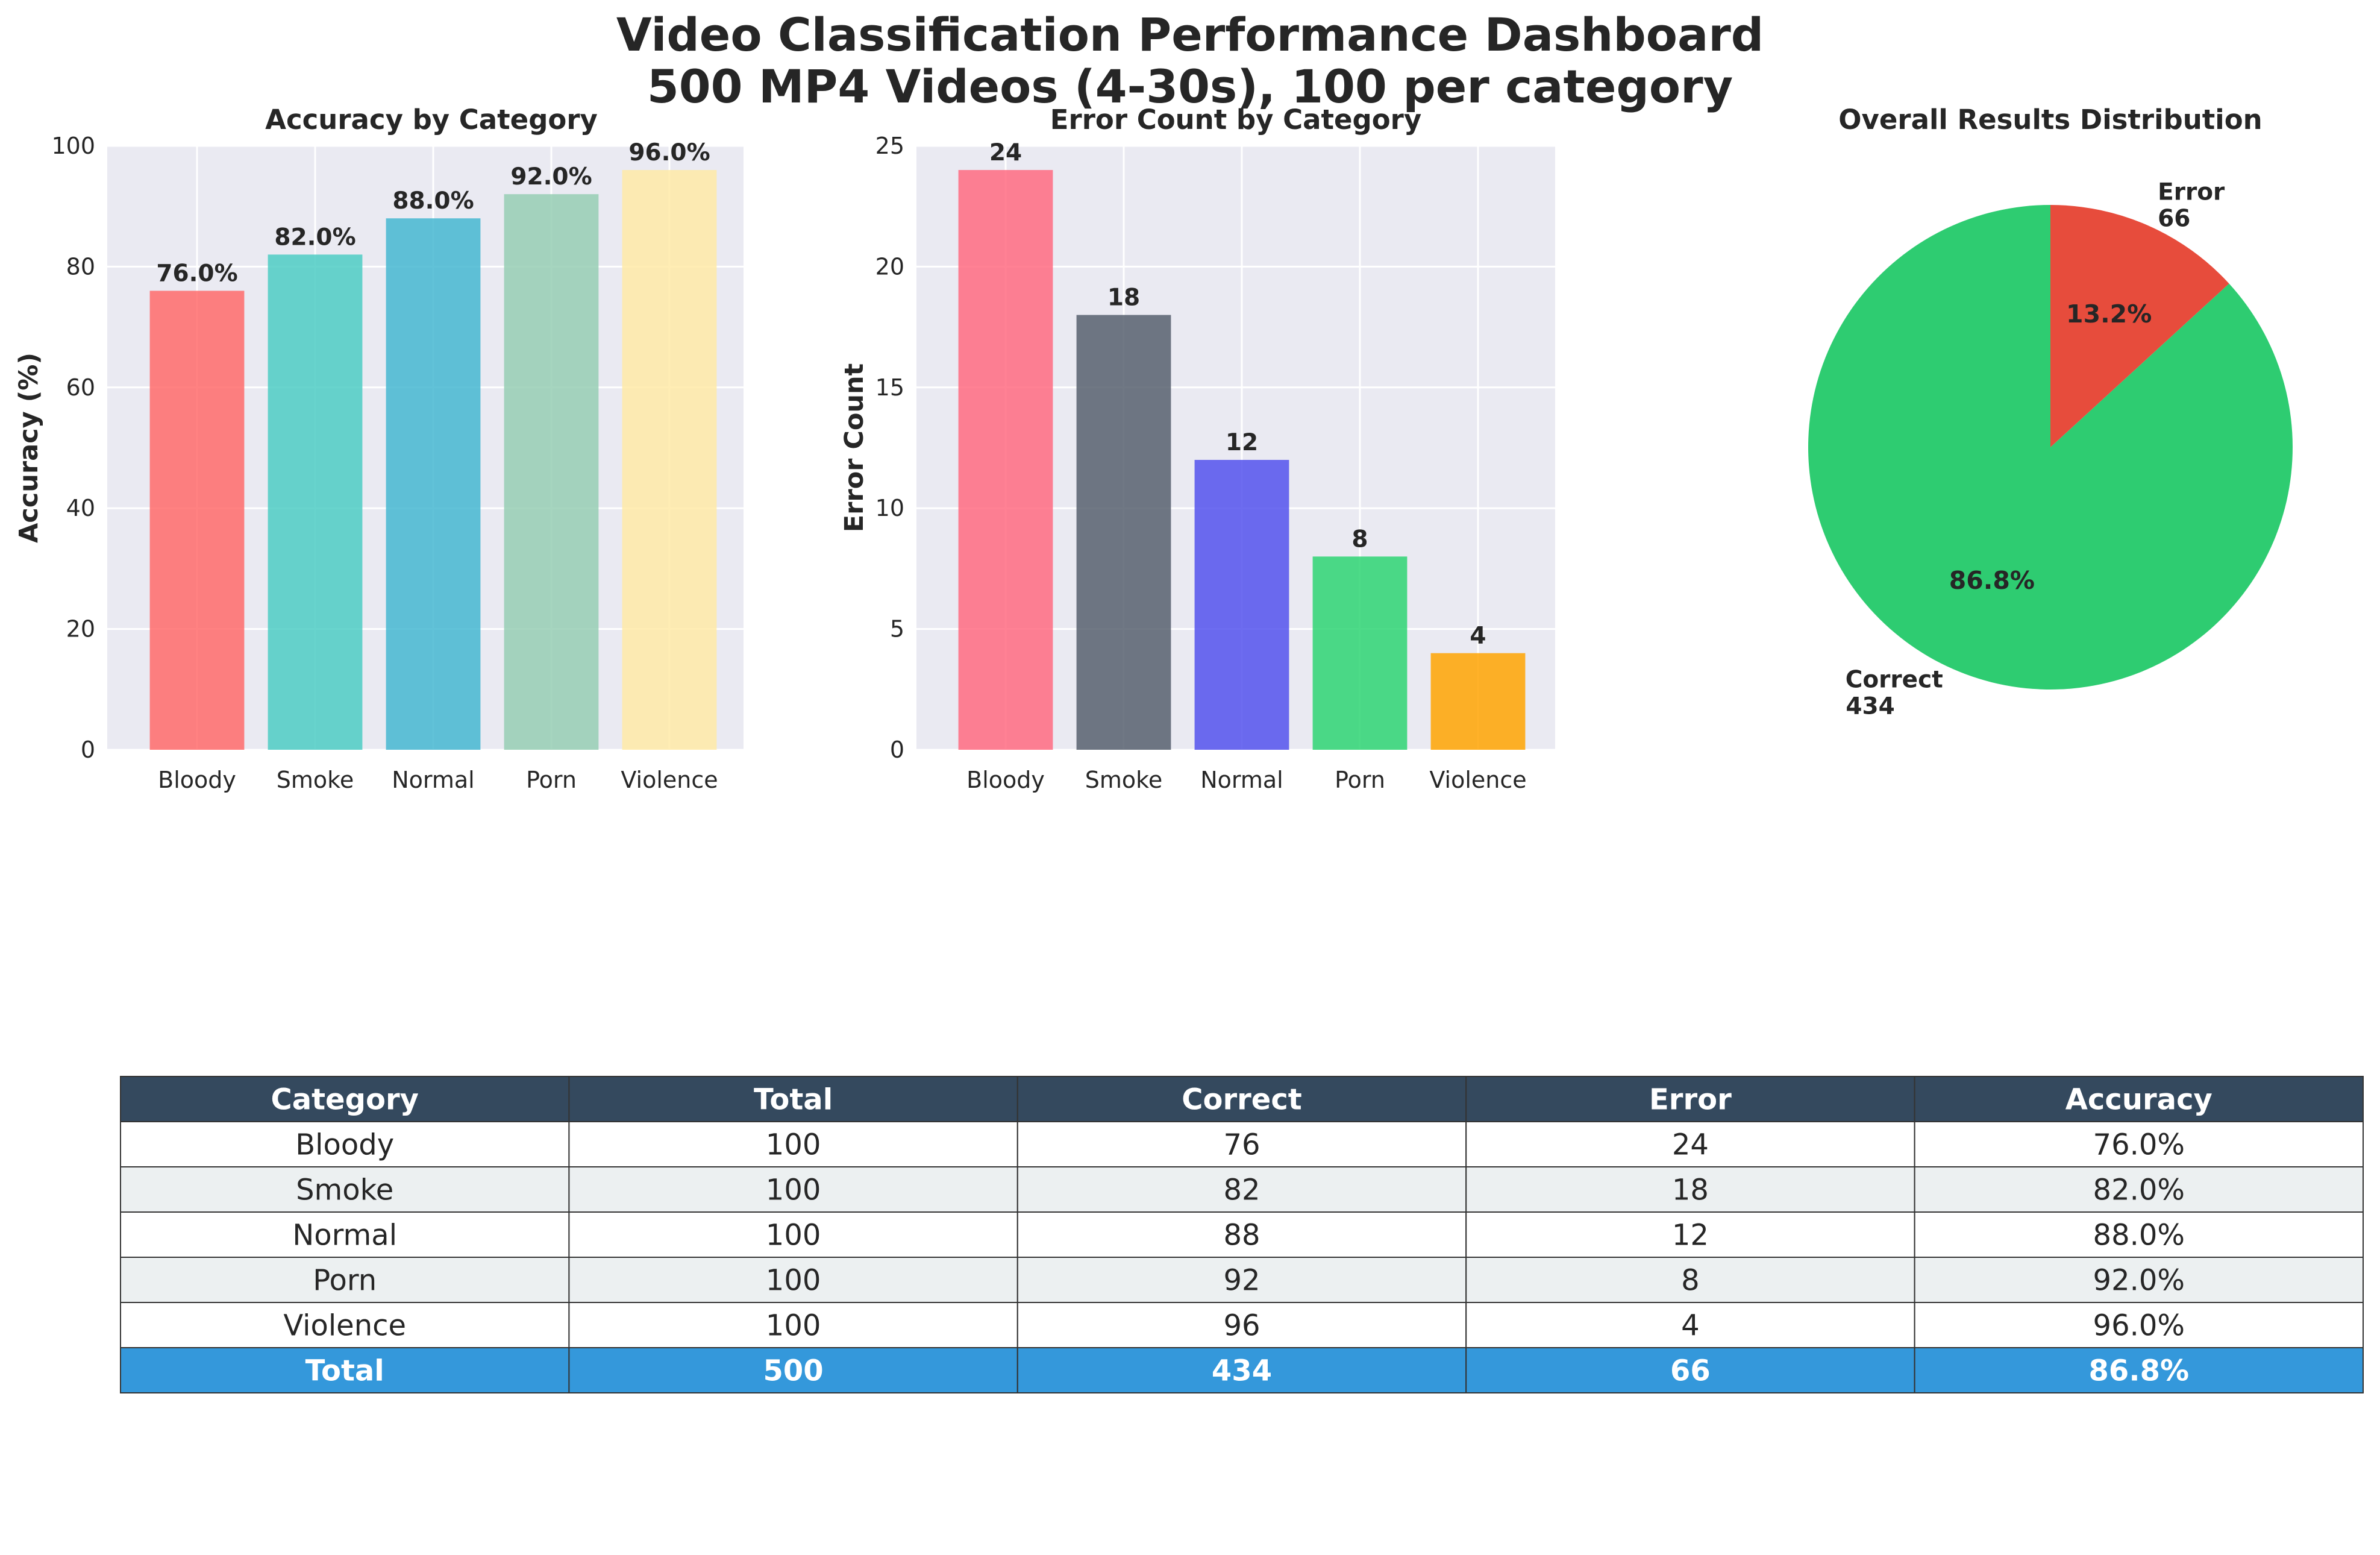 This screenshot has width=2380, height=1555. I want to click on error-bar-smoke, so click(1123, 532).